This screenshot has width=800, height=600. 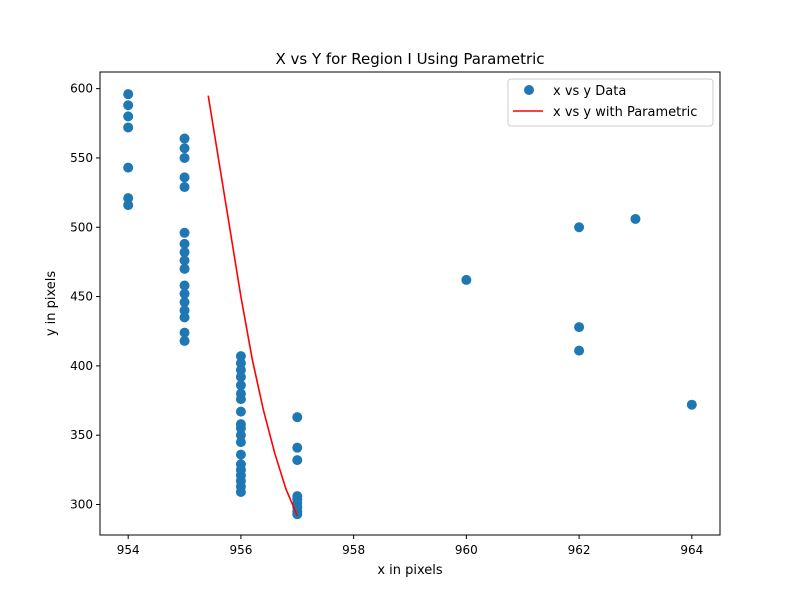 What do you see at coordinates (410, 546) in the screenshot?
I see `x-axis: 954 956 958 960 962 964` at bounding box center [410, 546].